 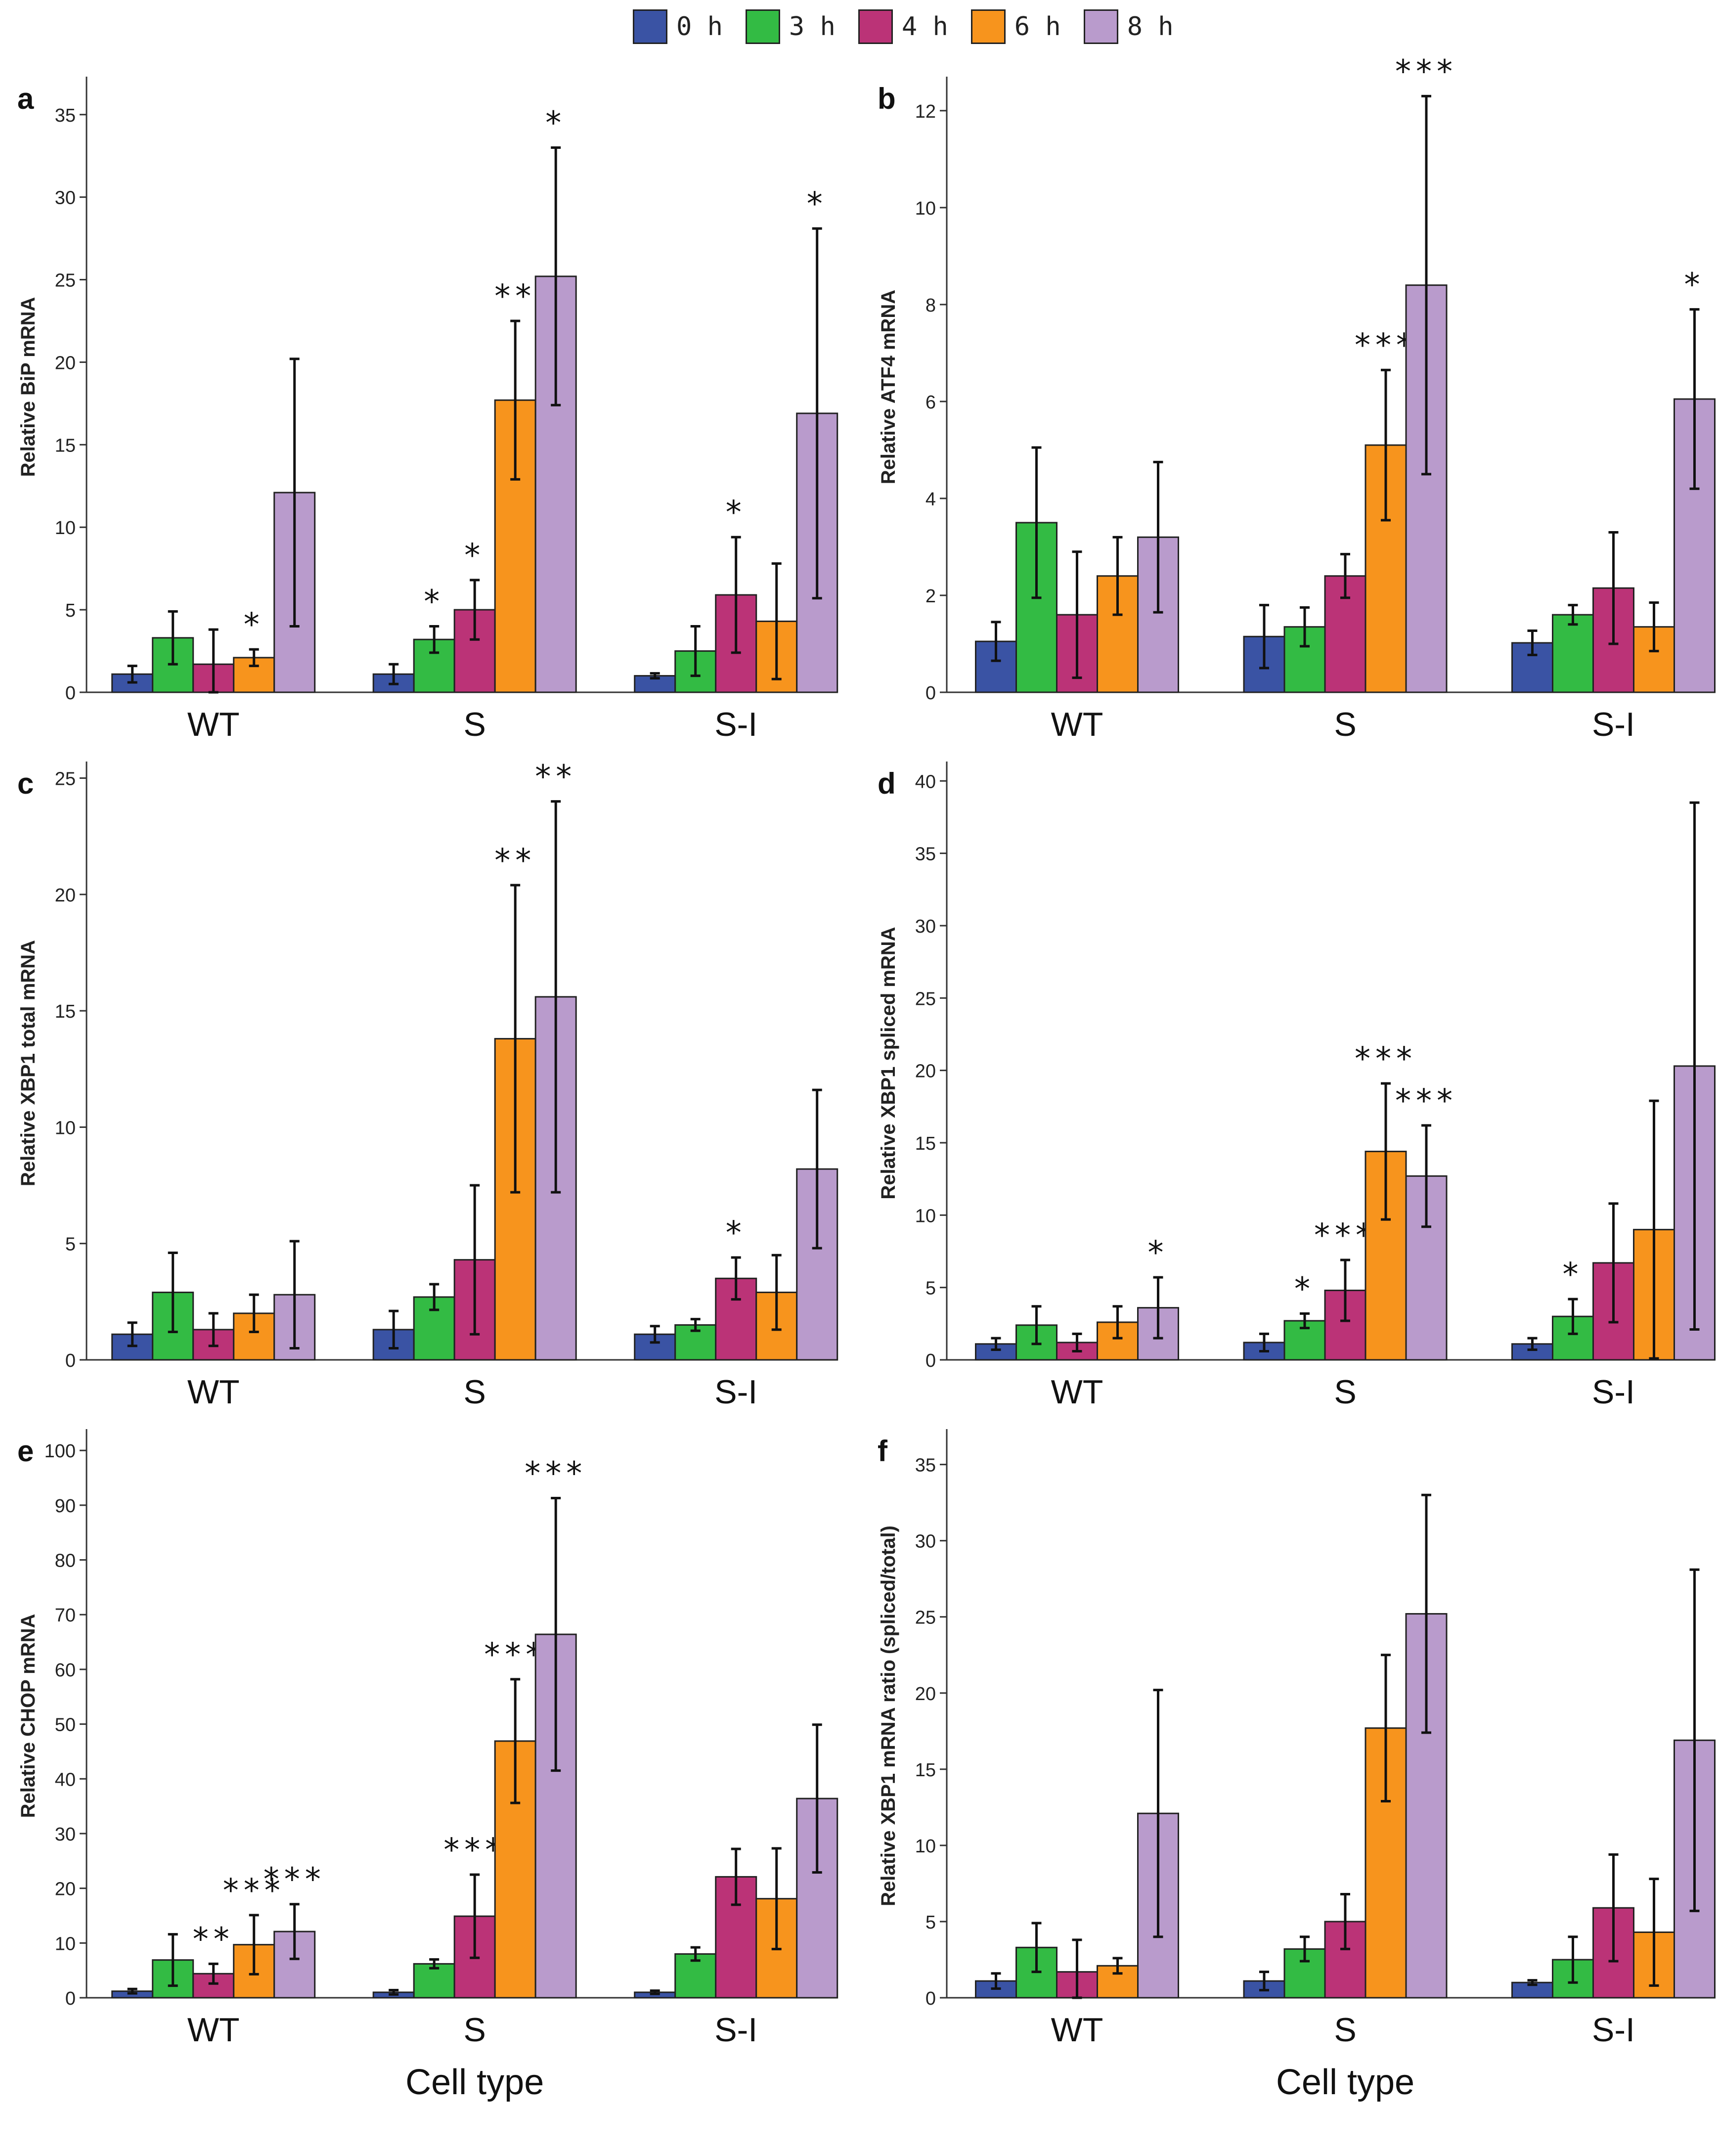 What do you see at coordinates (65, 1506) in the screenshot?
I see `y-tick-label: 90` at bounding box center [65, 1506].